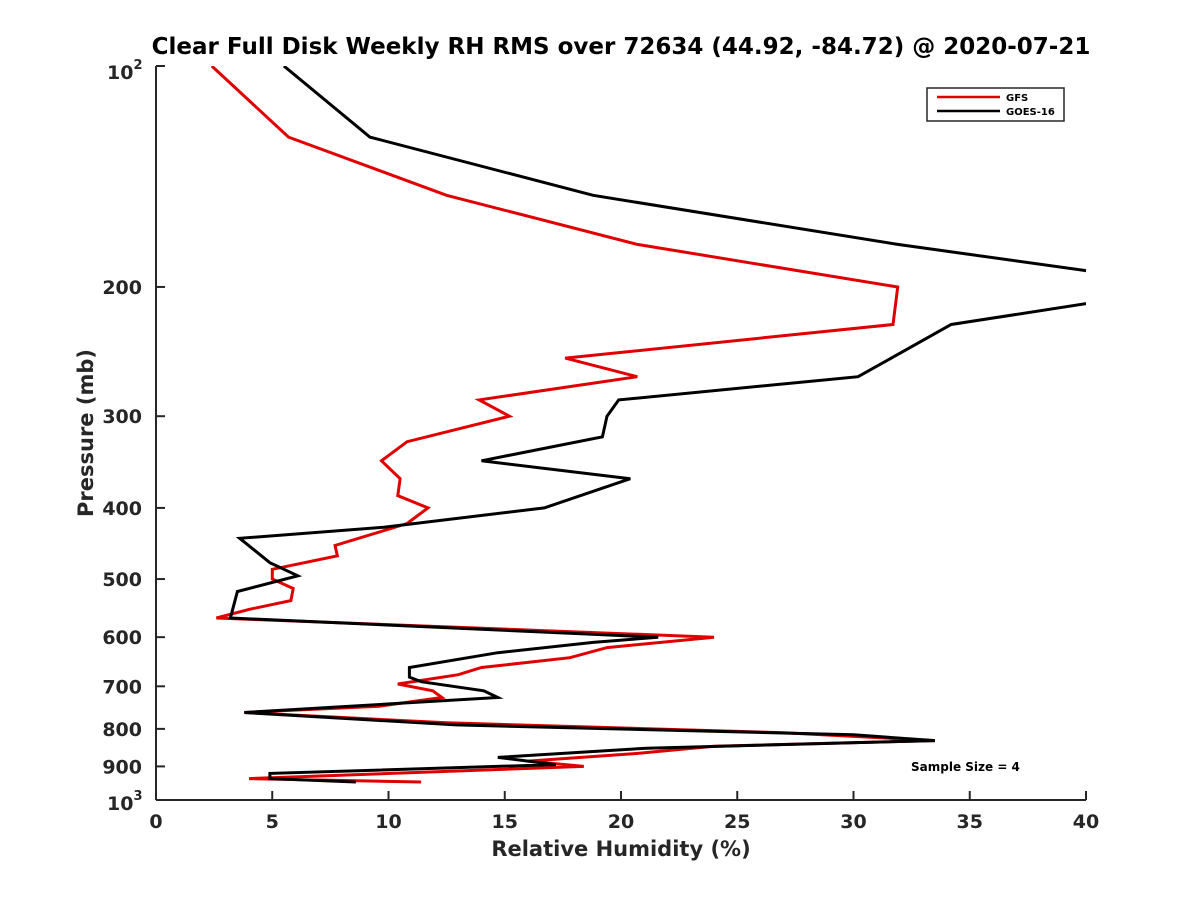  What do you see at coordinates (155, 822) in the screenshot?
I see `x-tick-label: 0` at bounding box center [155, 822].